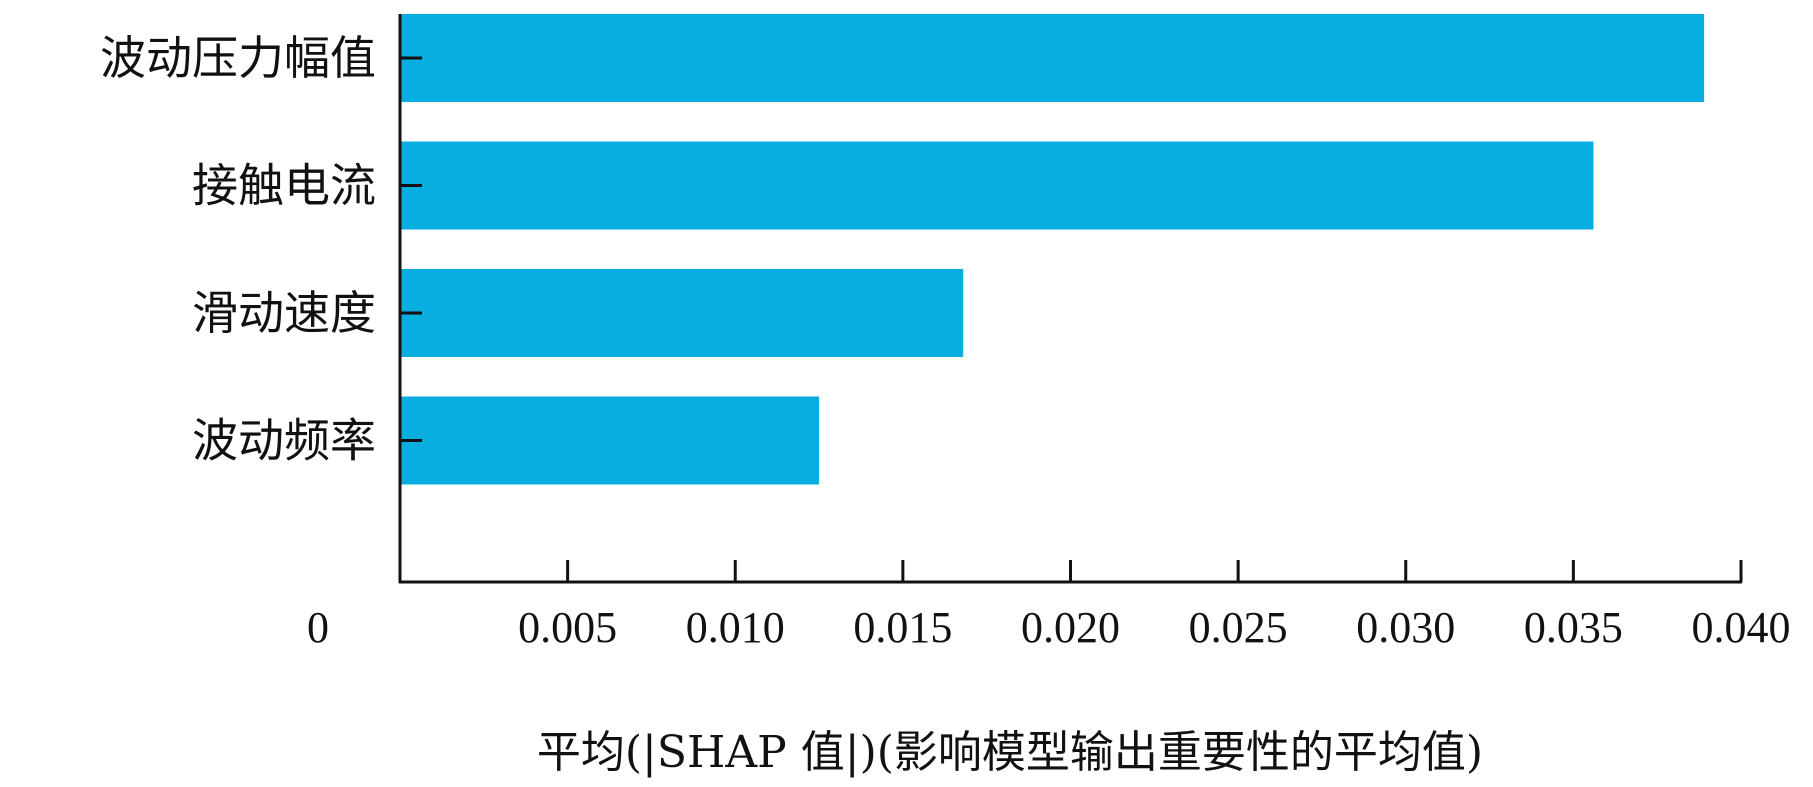 This screenshot has height=787, width=1813. I want to click on x-tick-label-7: 0.035, so click(1573, 627).